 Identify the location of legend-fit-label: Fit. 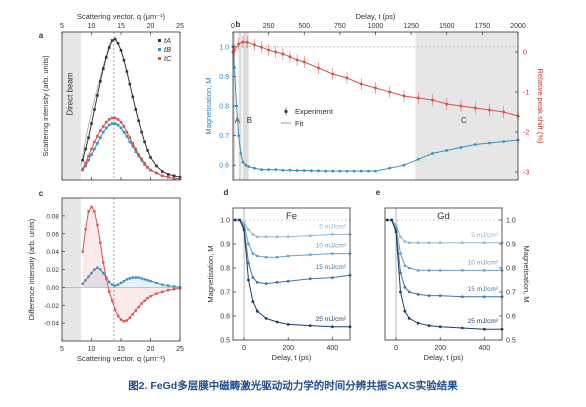
(299, 123).